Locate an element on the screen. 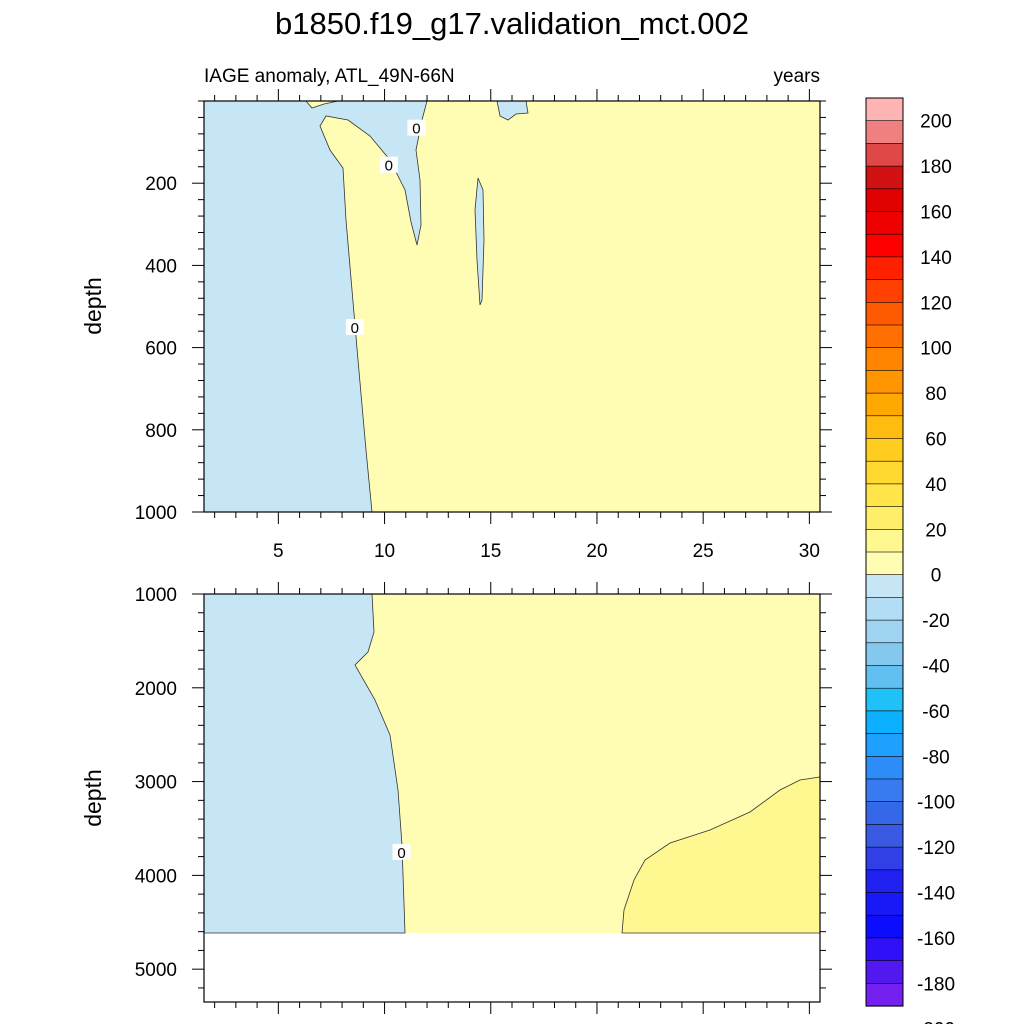  colorbar-label: 20 is located at coordinates (935, 530).